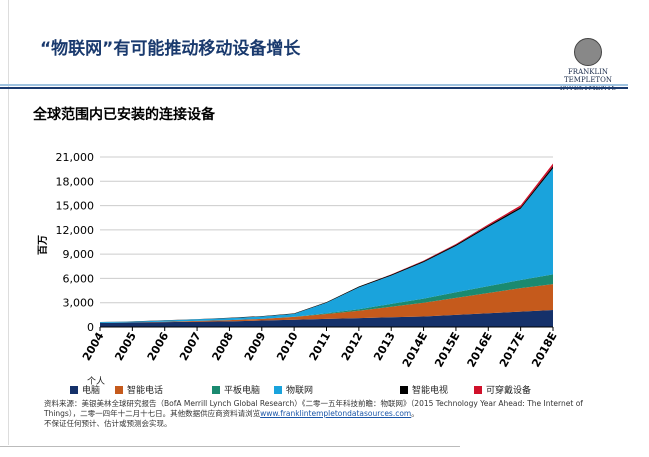 Image resolution: width=649 pixels, height=457 pixels. What do you see at coordinates (326, 303) in the screenshot?
I see `area-series-smartphone` at bounding box center [326, 303].